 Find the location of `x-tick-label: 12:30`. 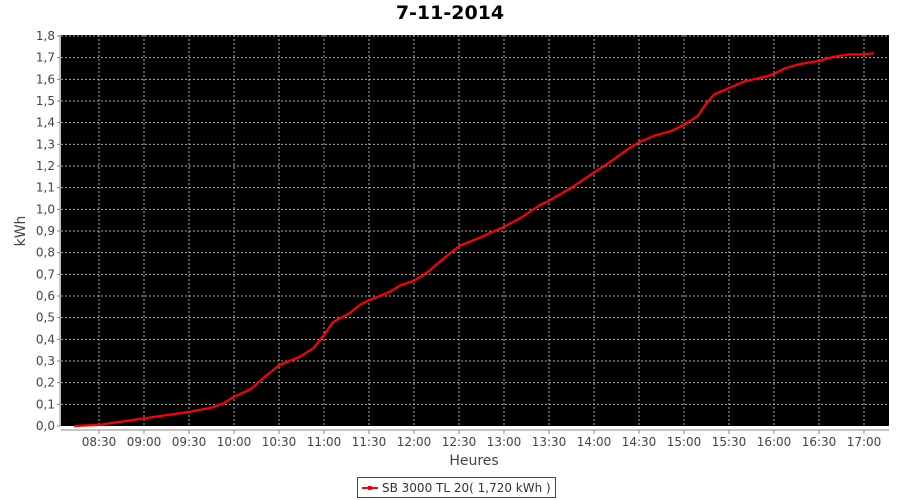

x-tick-label: 12:30 is located at coordinates (459, 442).